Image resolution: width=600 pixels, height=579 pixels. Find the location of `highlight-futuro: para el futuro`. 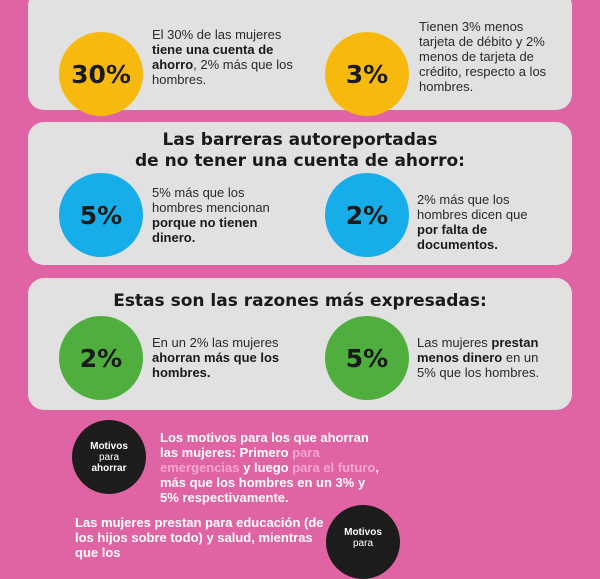

highlight-futuro: para el futuro is located at coordinates (334, 467).